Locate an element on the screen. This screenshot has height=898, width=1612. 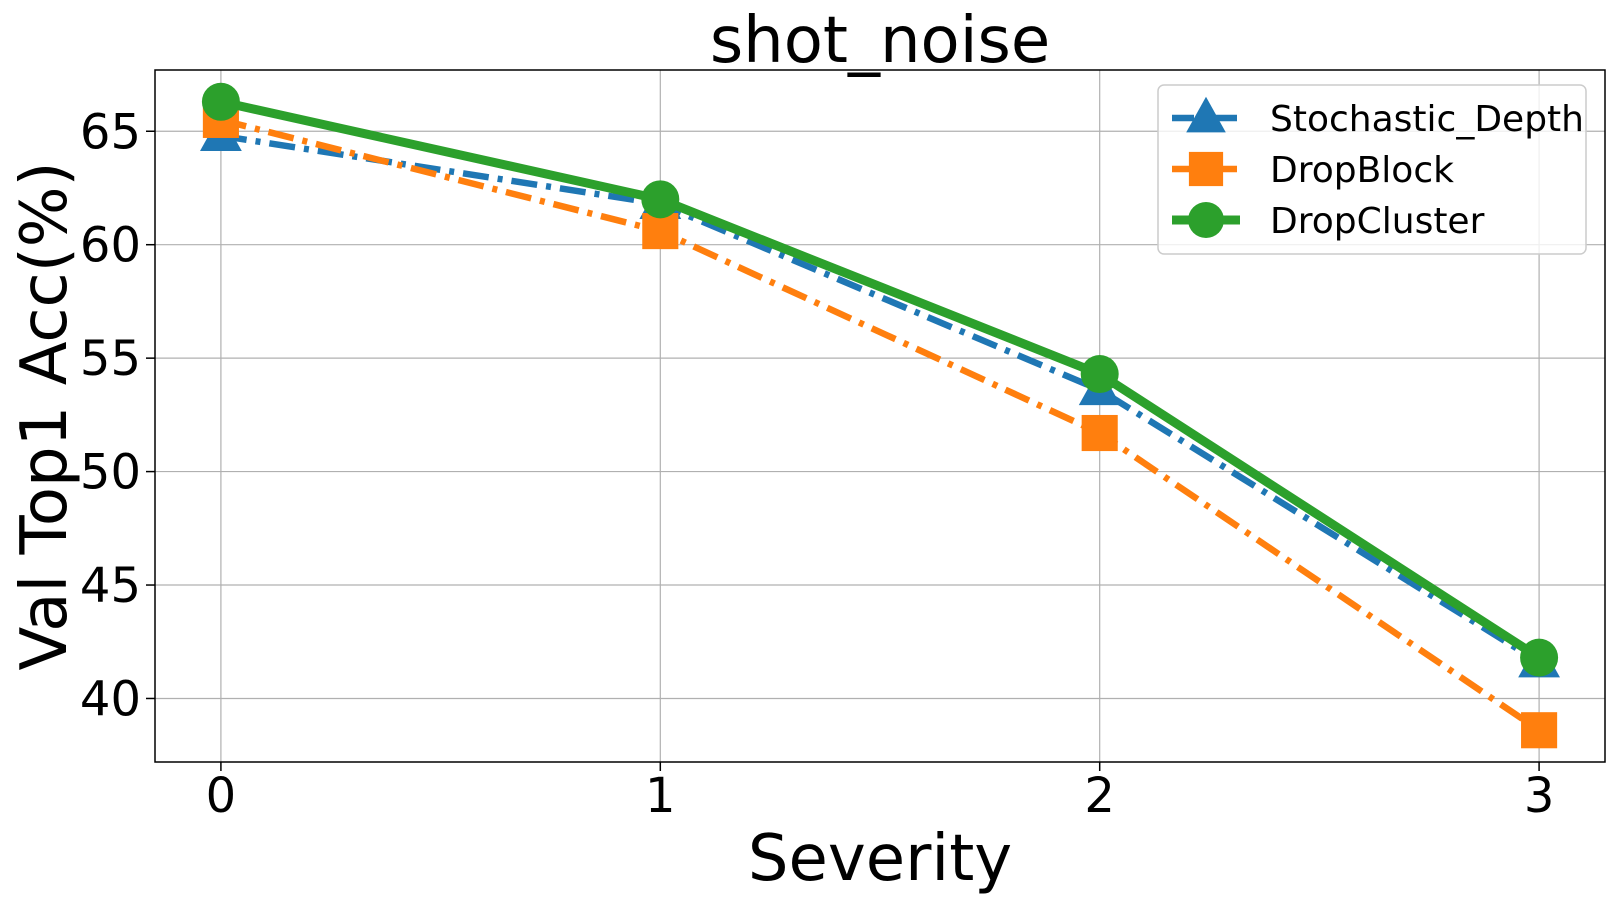
y-axis-label: Val Top1 Acc(%) is located at coordinates (45, 416).